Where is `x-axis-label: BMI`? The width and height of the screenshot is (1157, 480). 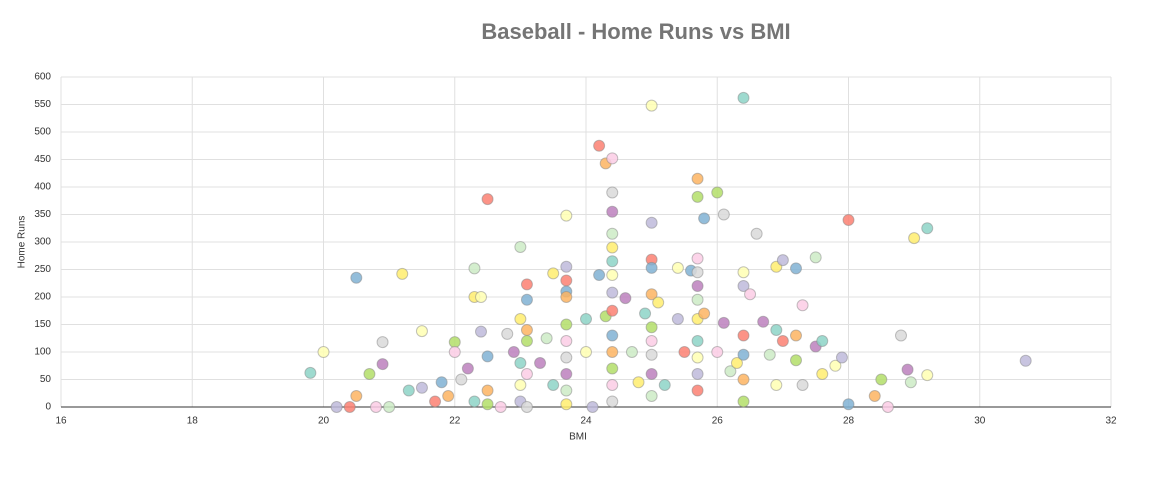
x-axis-label: BMI is located at coordinates (578, 437).